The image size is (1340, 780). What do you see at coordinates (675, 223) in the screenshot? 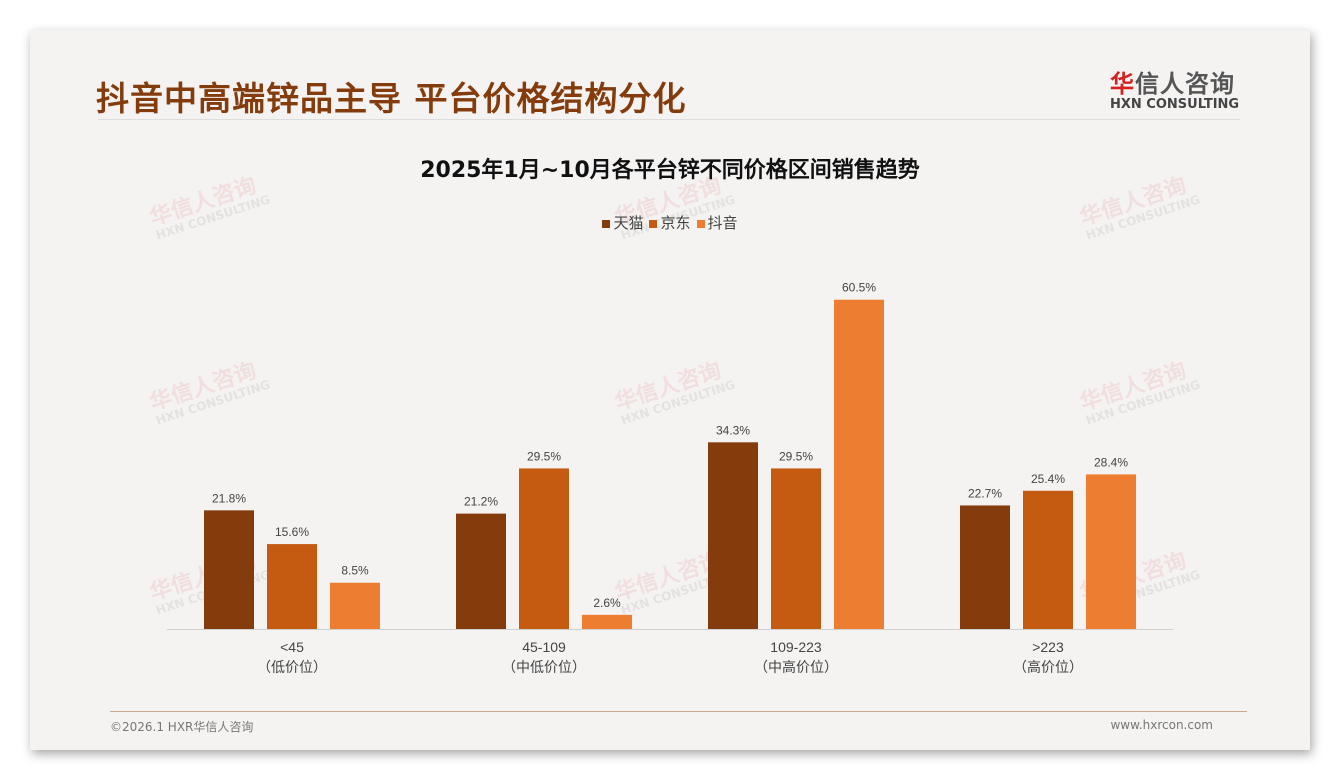
I see `legend-label: 京东` at bounding box center [675, 223].